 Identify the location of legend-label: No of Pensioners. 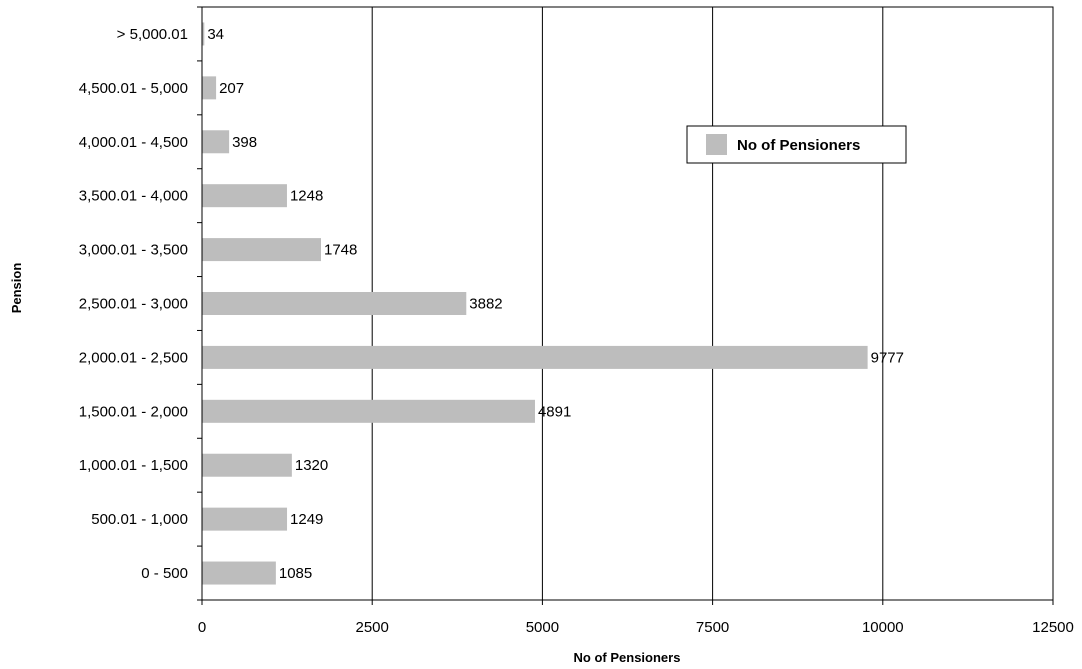
(798, 145).